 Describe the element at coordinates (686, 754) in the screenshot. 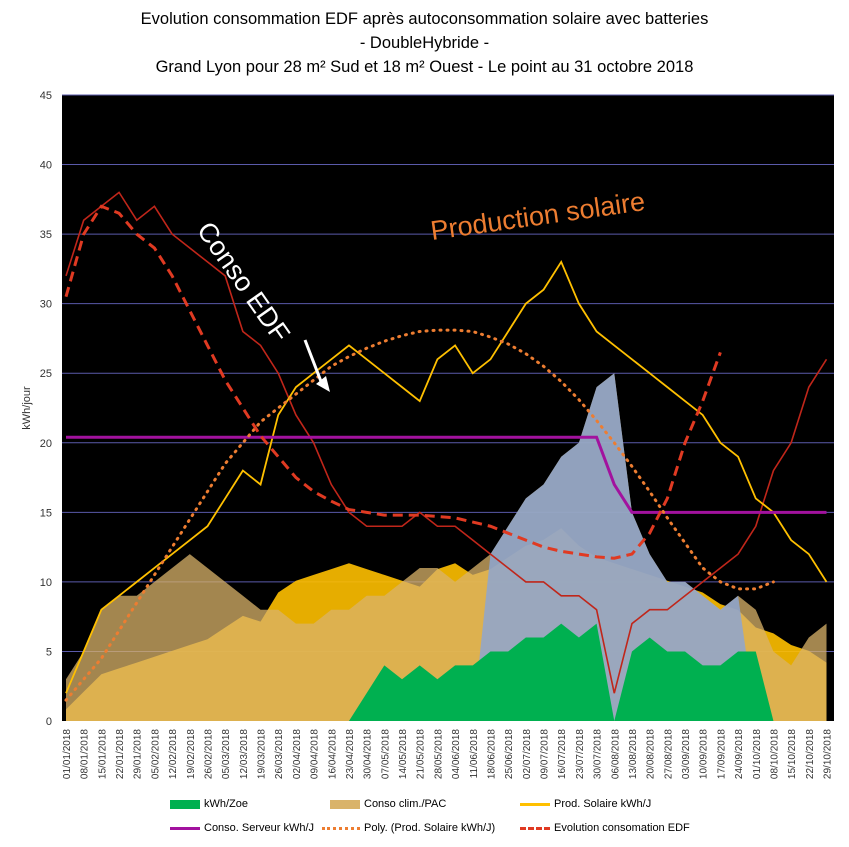

I see `x-tick-label: 03/09/2018` at that location.